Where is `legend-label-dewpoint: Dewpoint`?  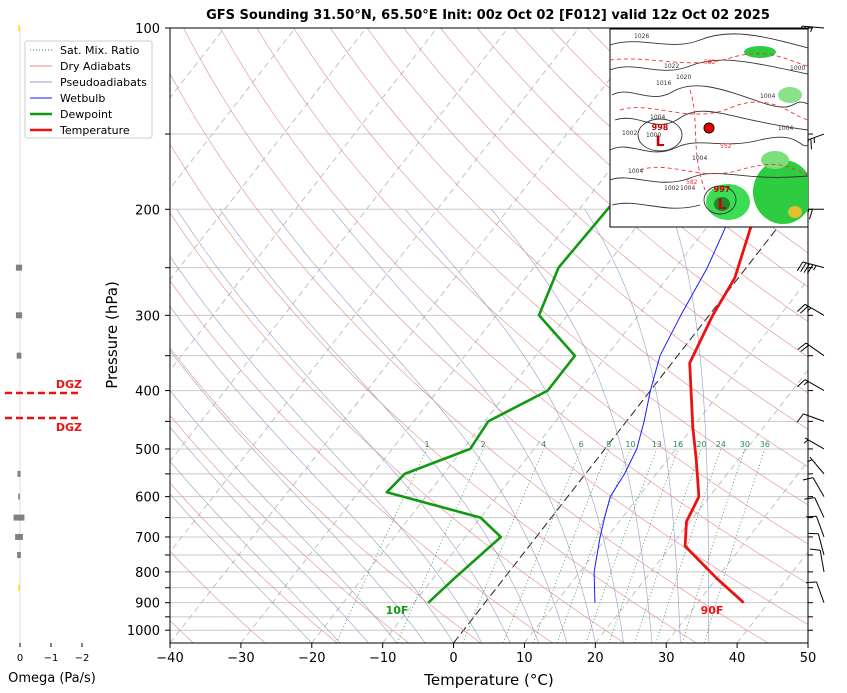
legend-label-dewpoint: Dewpoint is located at coordinates (86, 114).